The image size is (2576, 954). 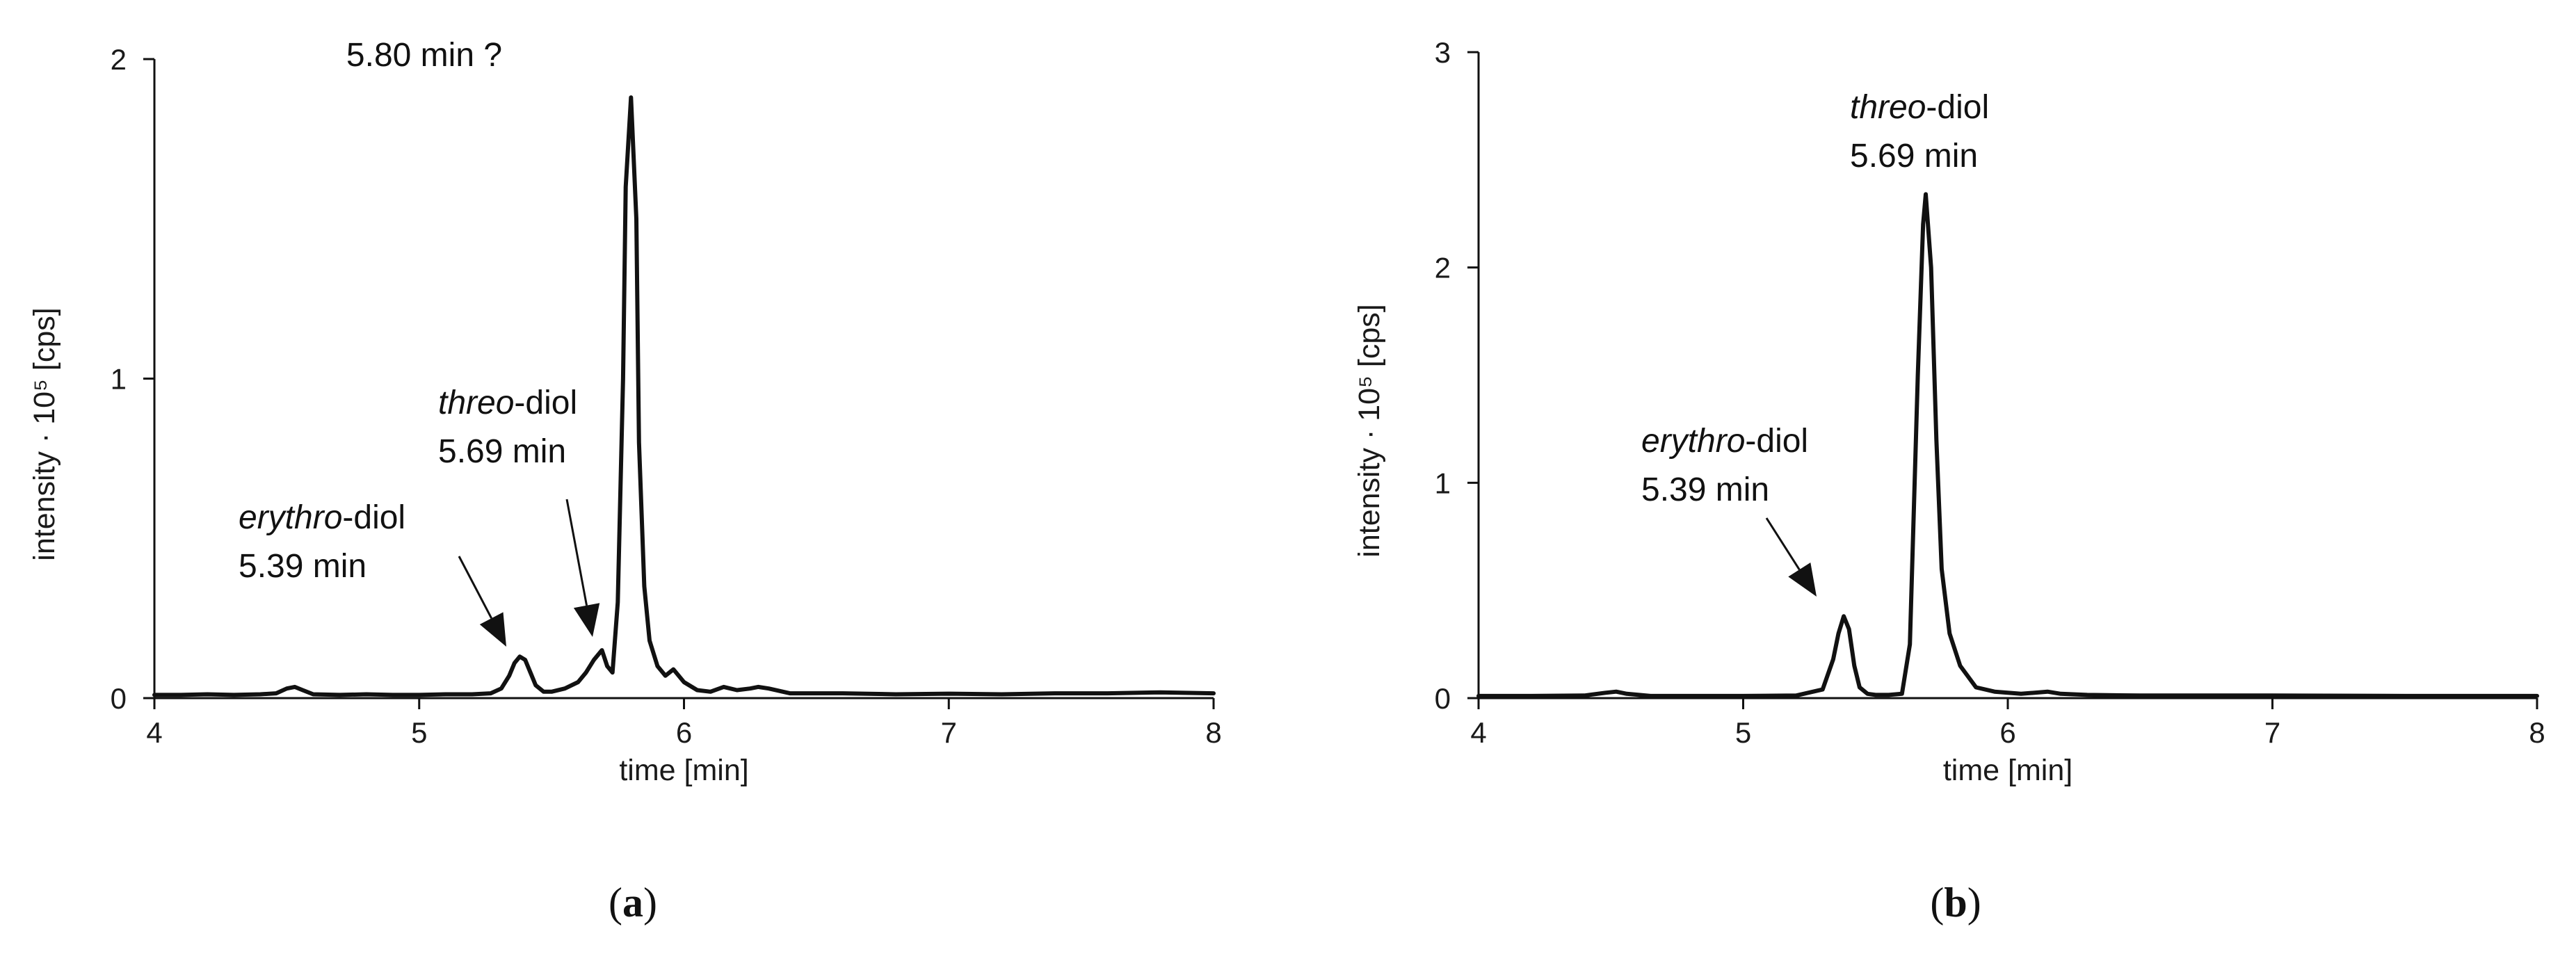 I want to click on panel-letter: b, so click(x=1956, y=903).